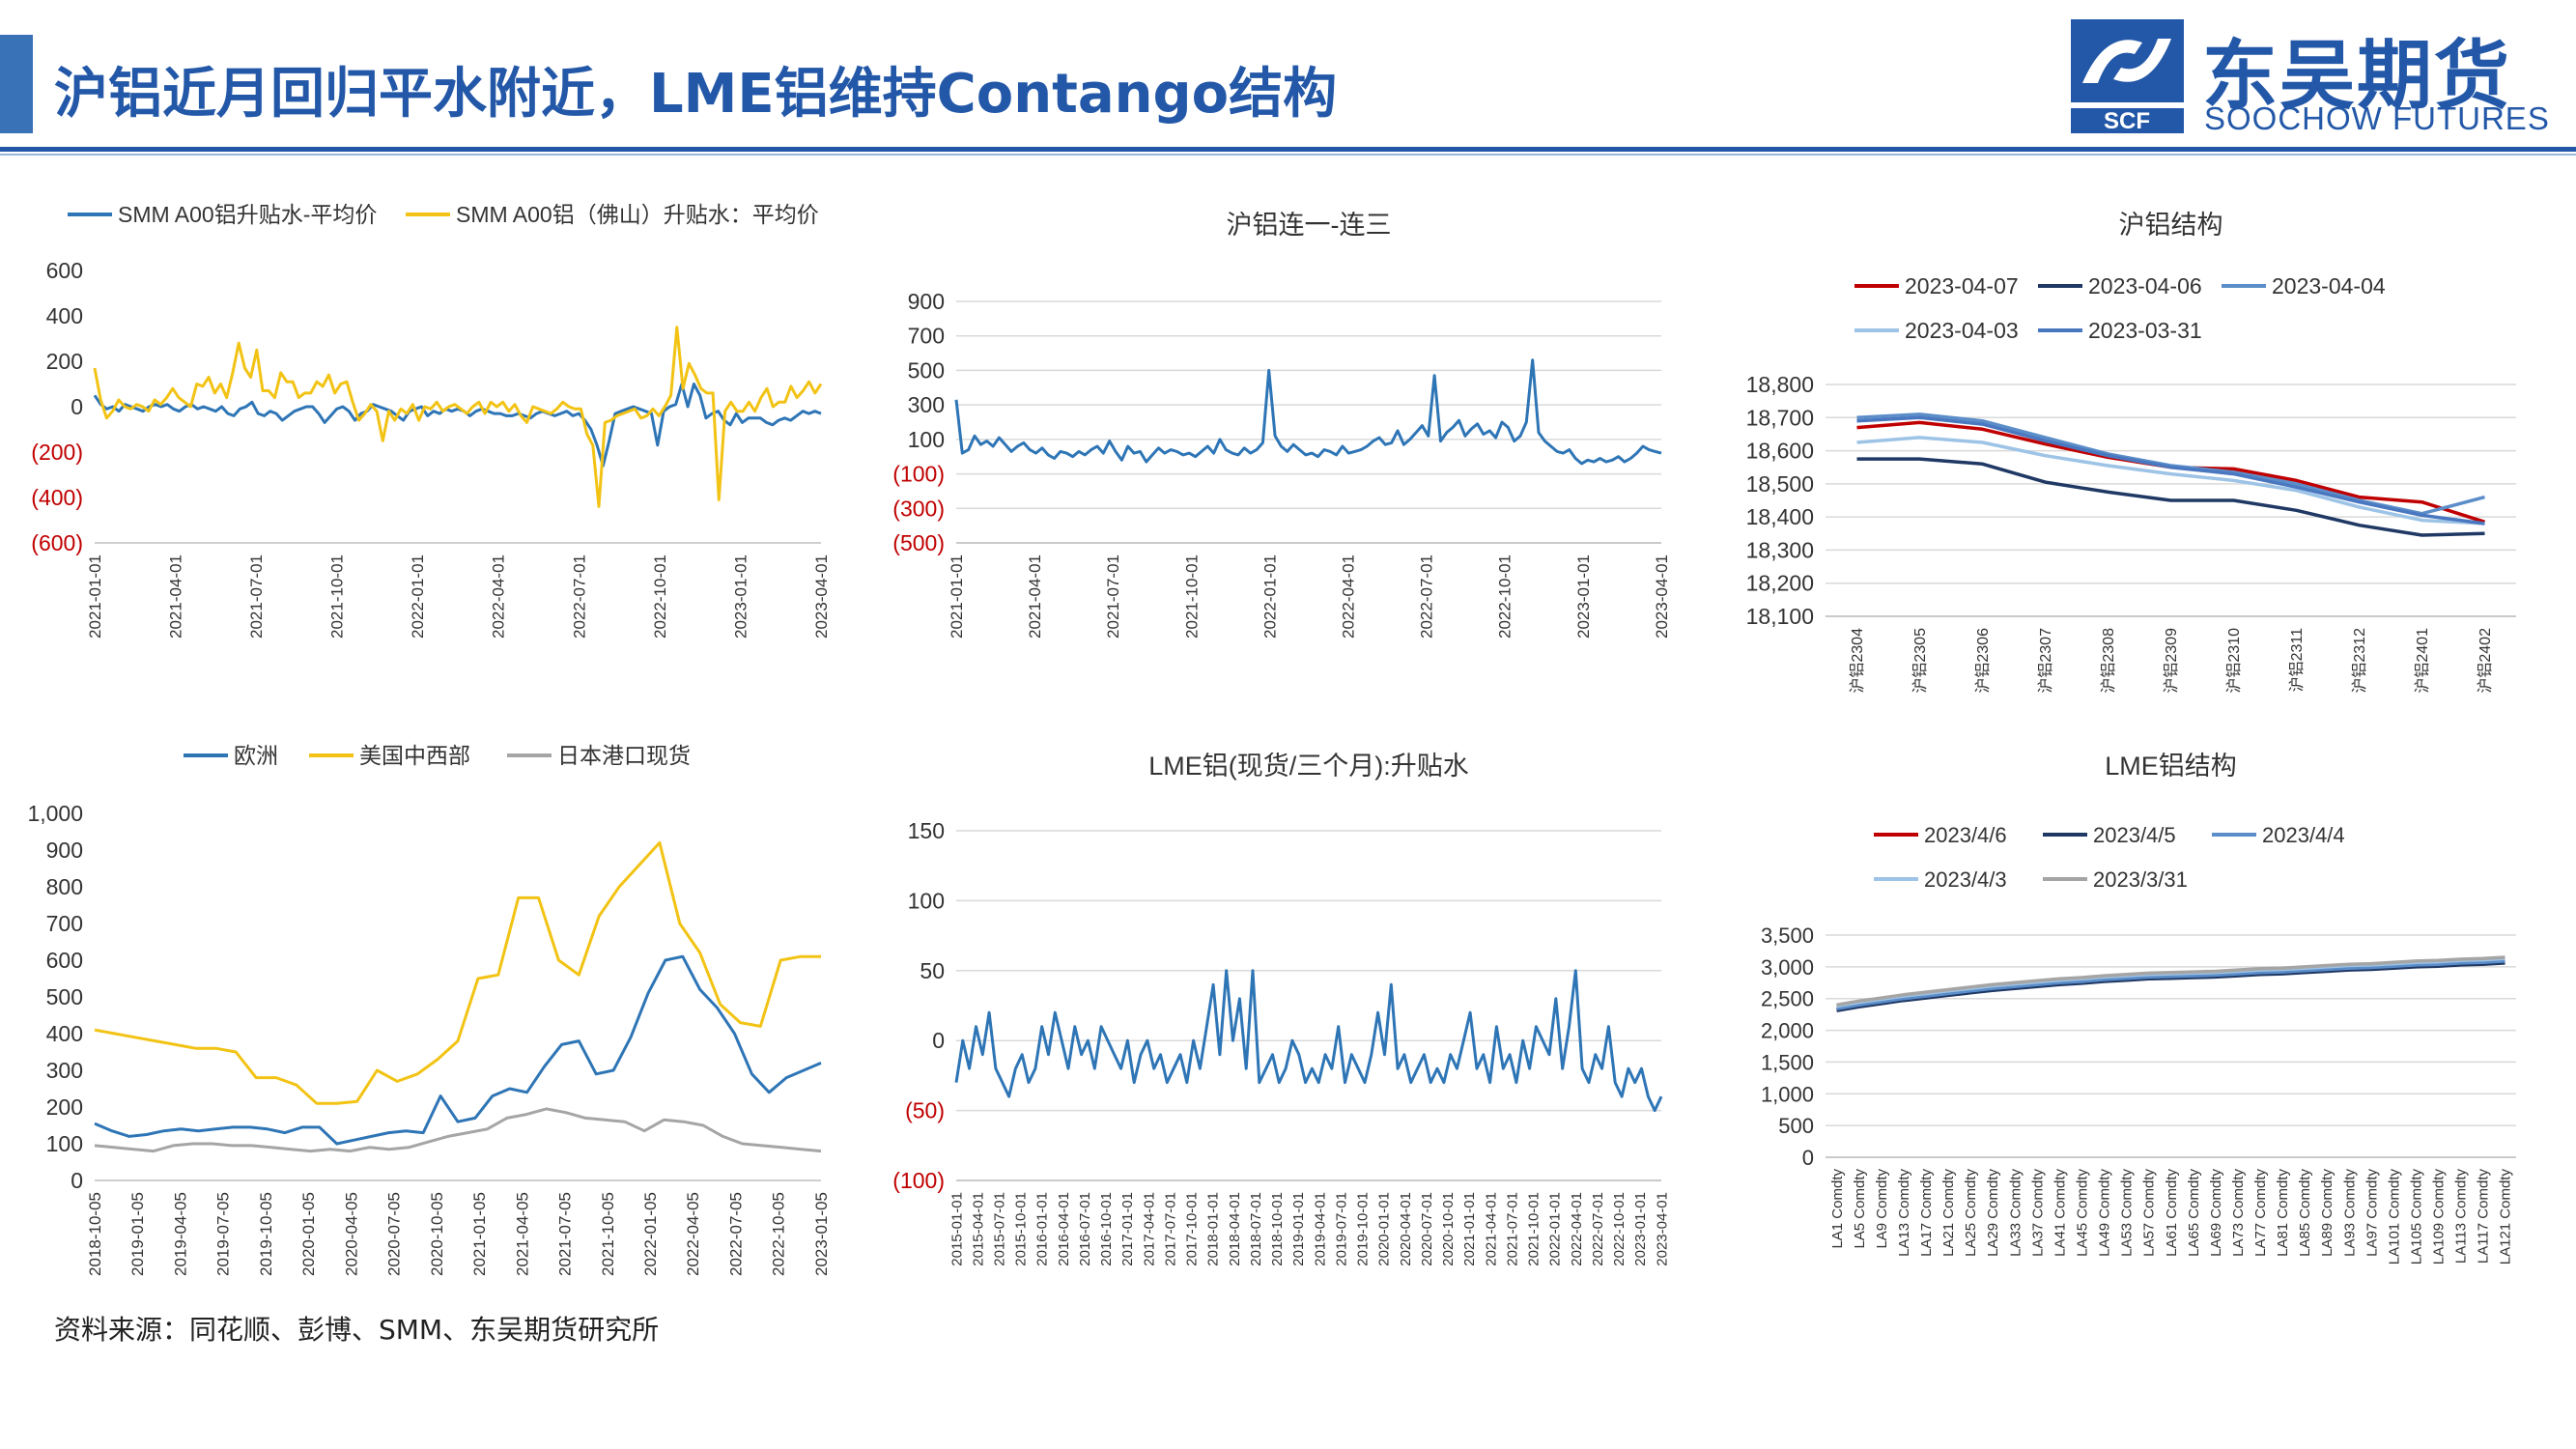 This screenshot has width=2576, height=1449. Describe the element at coordinates (64, 315) in the screenshot. I see `y-tick-label: 400` at that location.